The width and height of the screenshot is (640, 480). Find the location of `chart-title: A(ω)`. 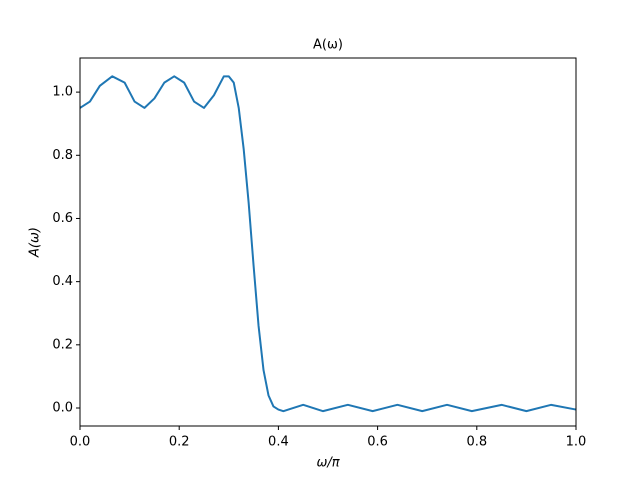

chart-title: A(ω) is located at coordinates (328, 45).